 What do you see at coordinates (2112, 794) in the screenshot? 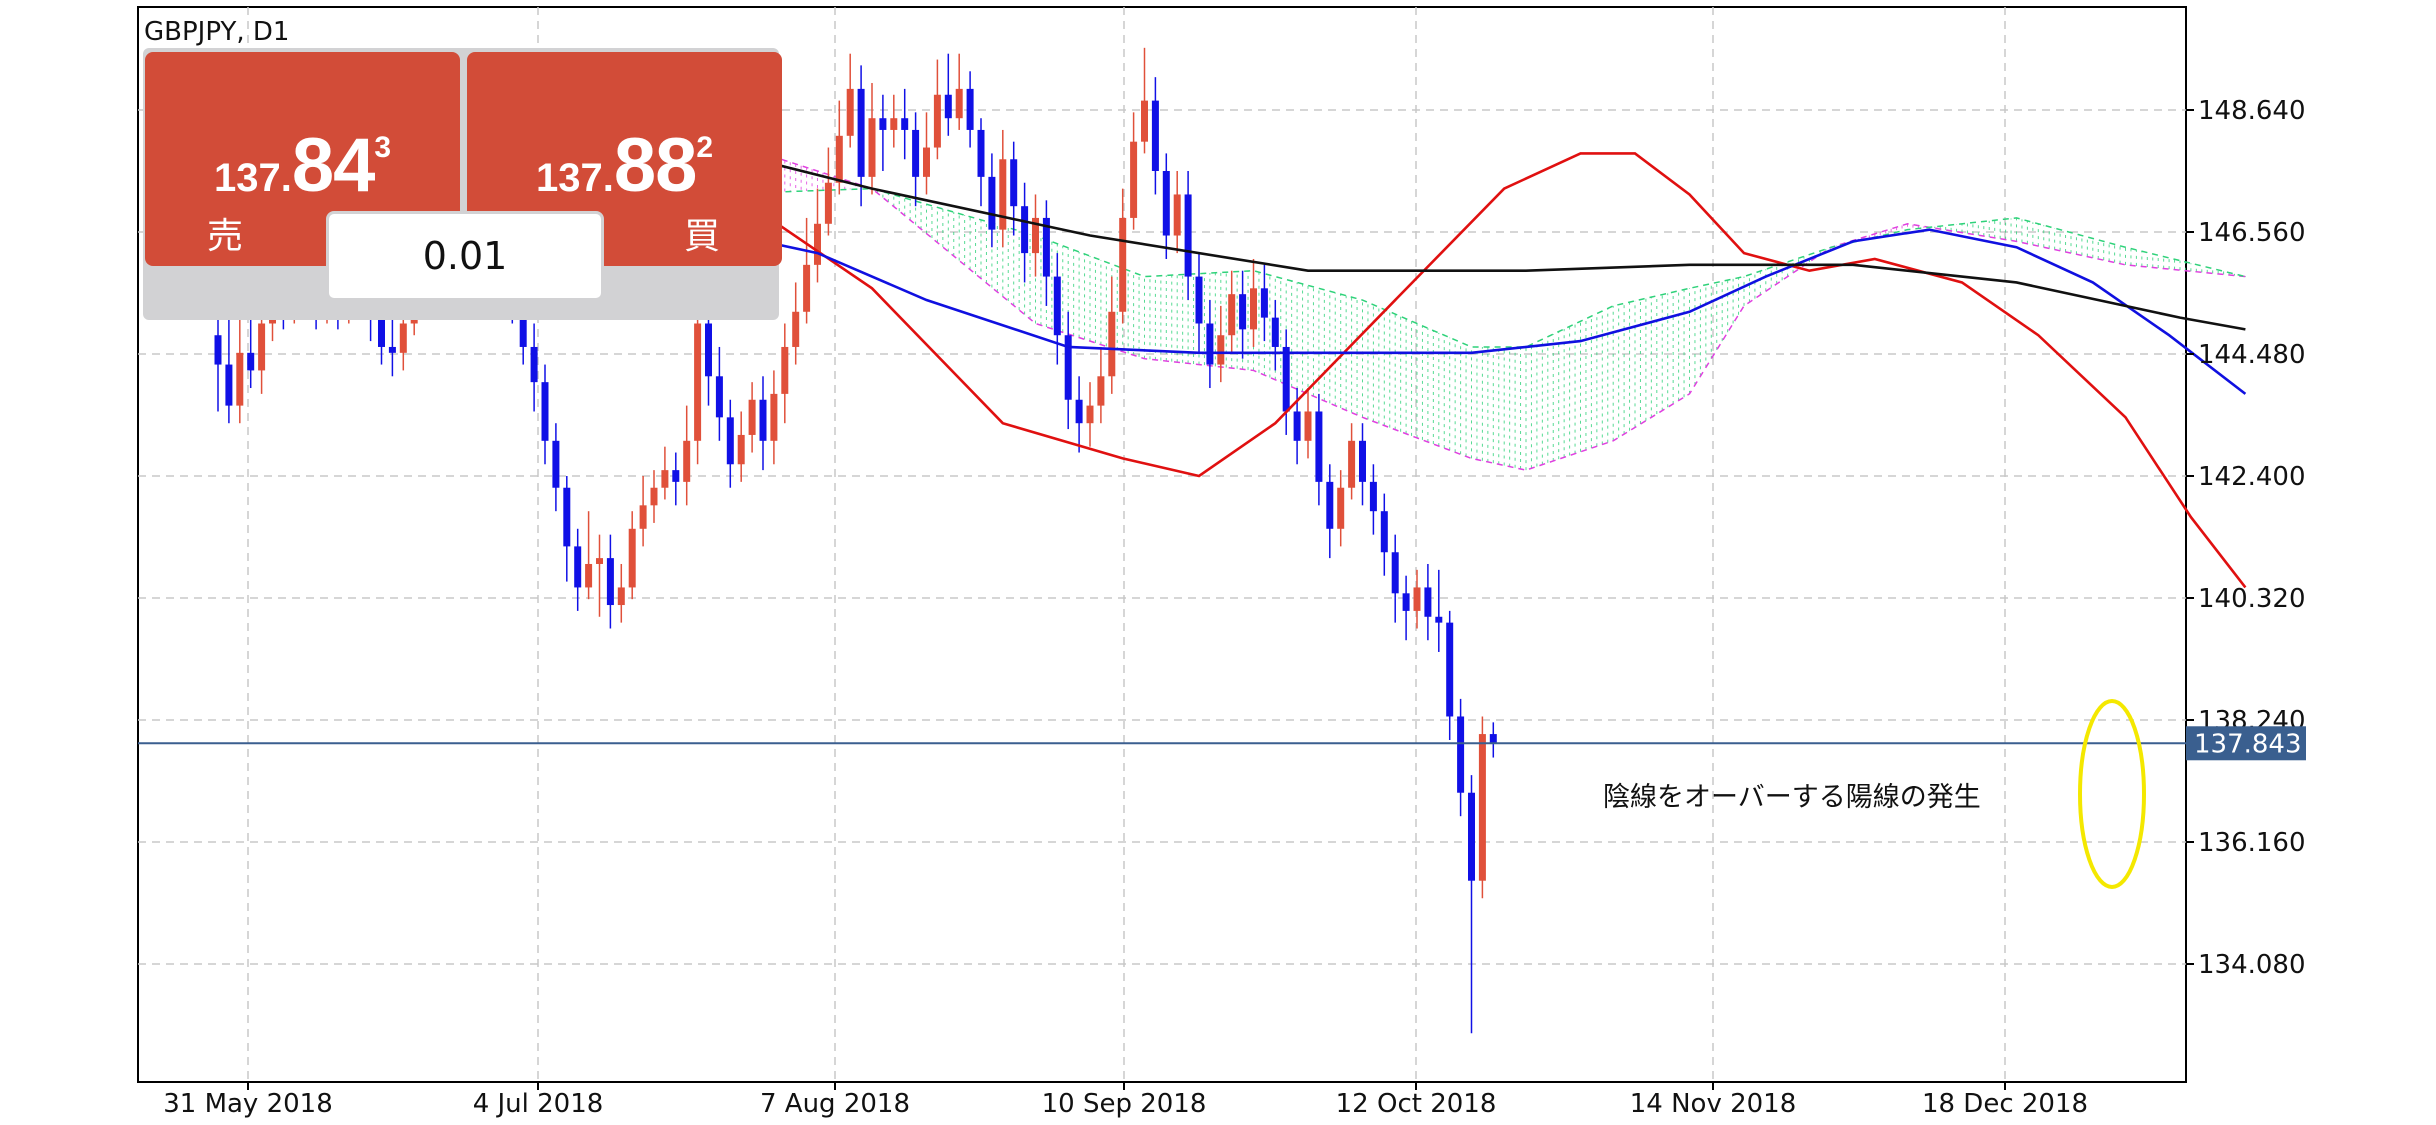
I see `highlight-ellipse` at bounding box center [2112, 794].